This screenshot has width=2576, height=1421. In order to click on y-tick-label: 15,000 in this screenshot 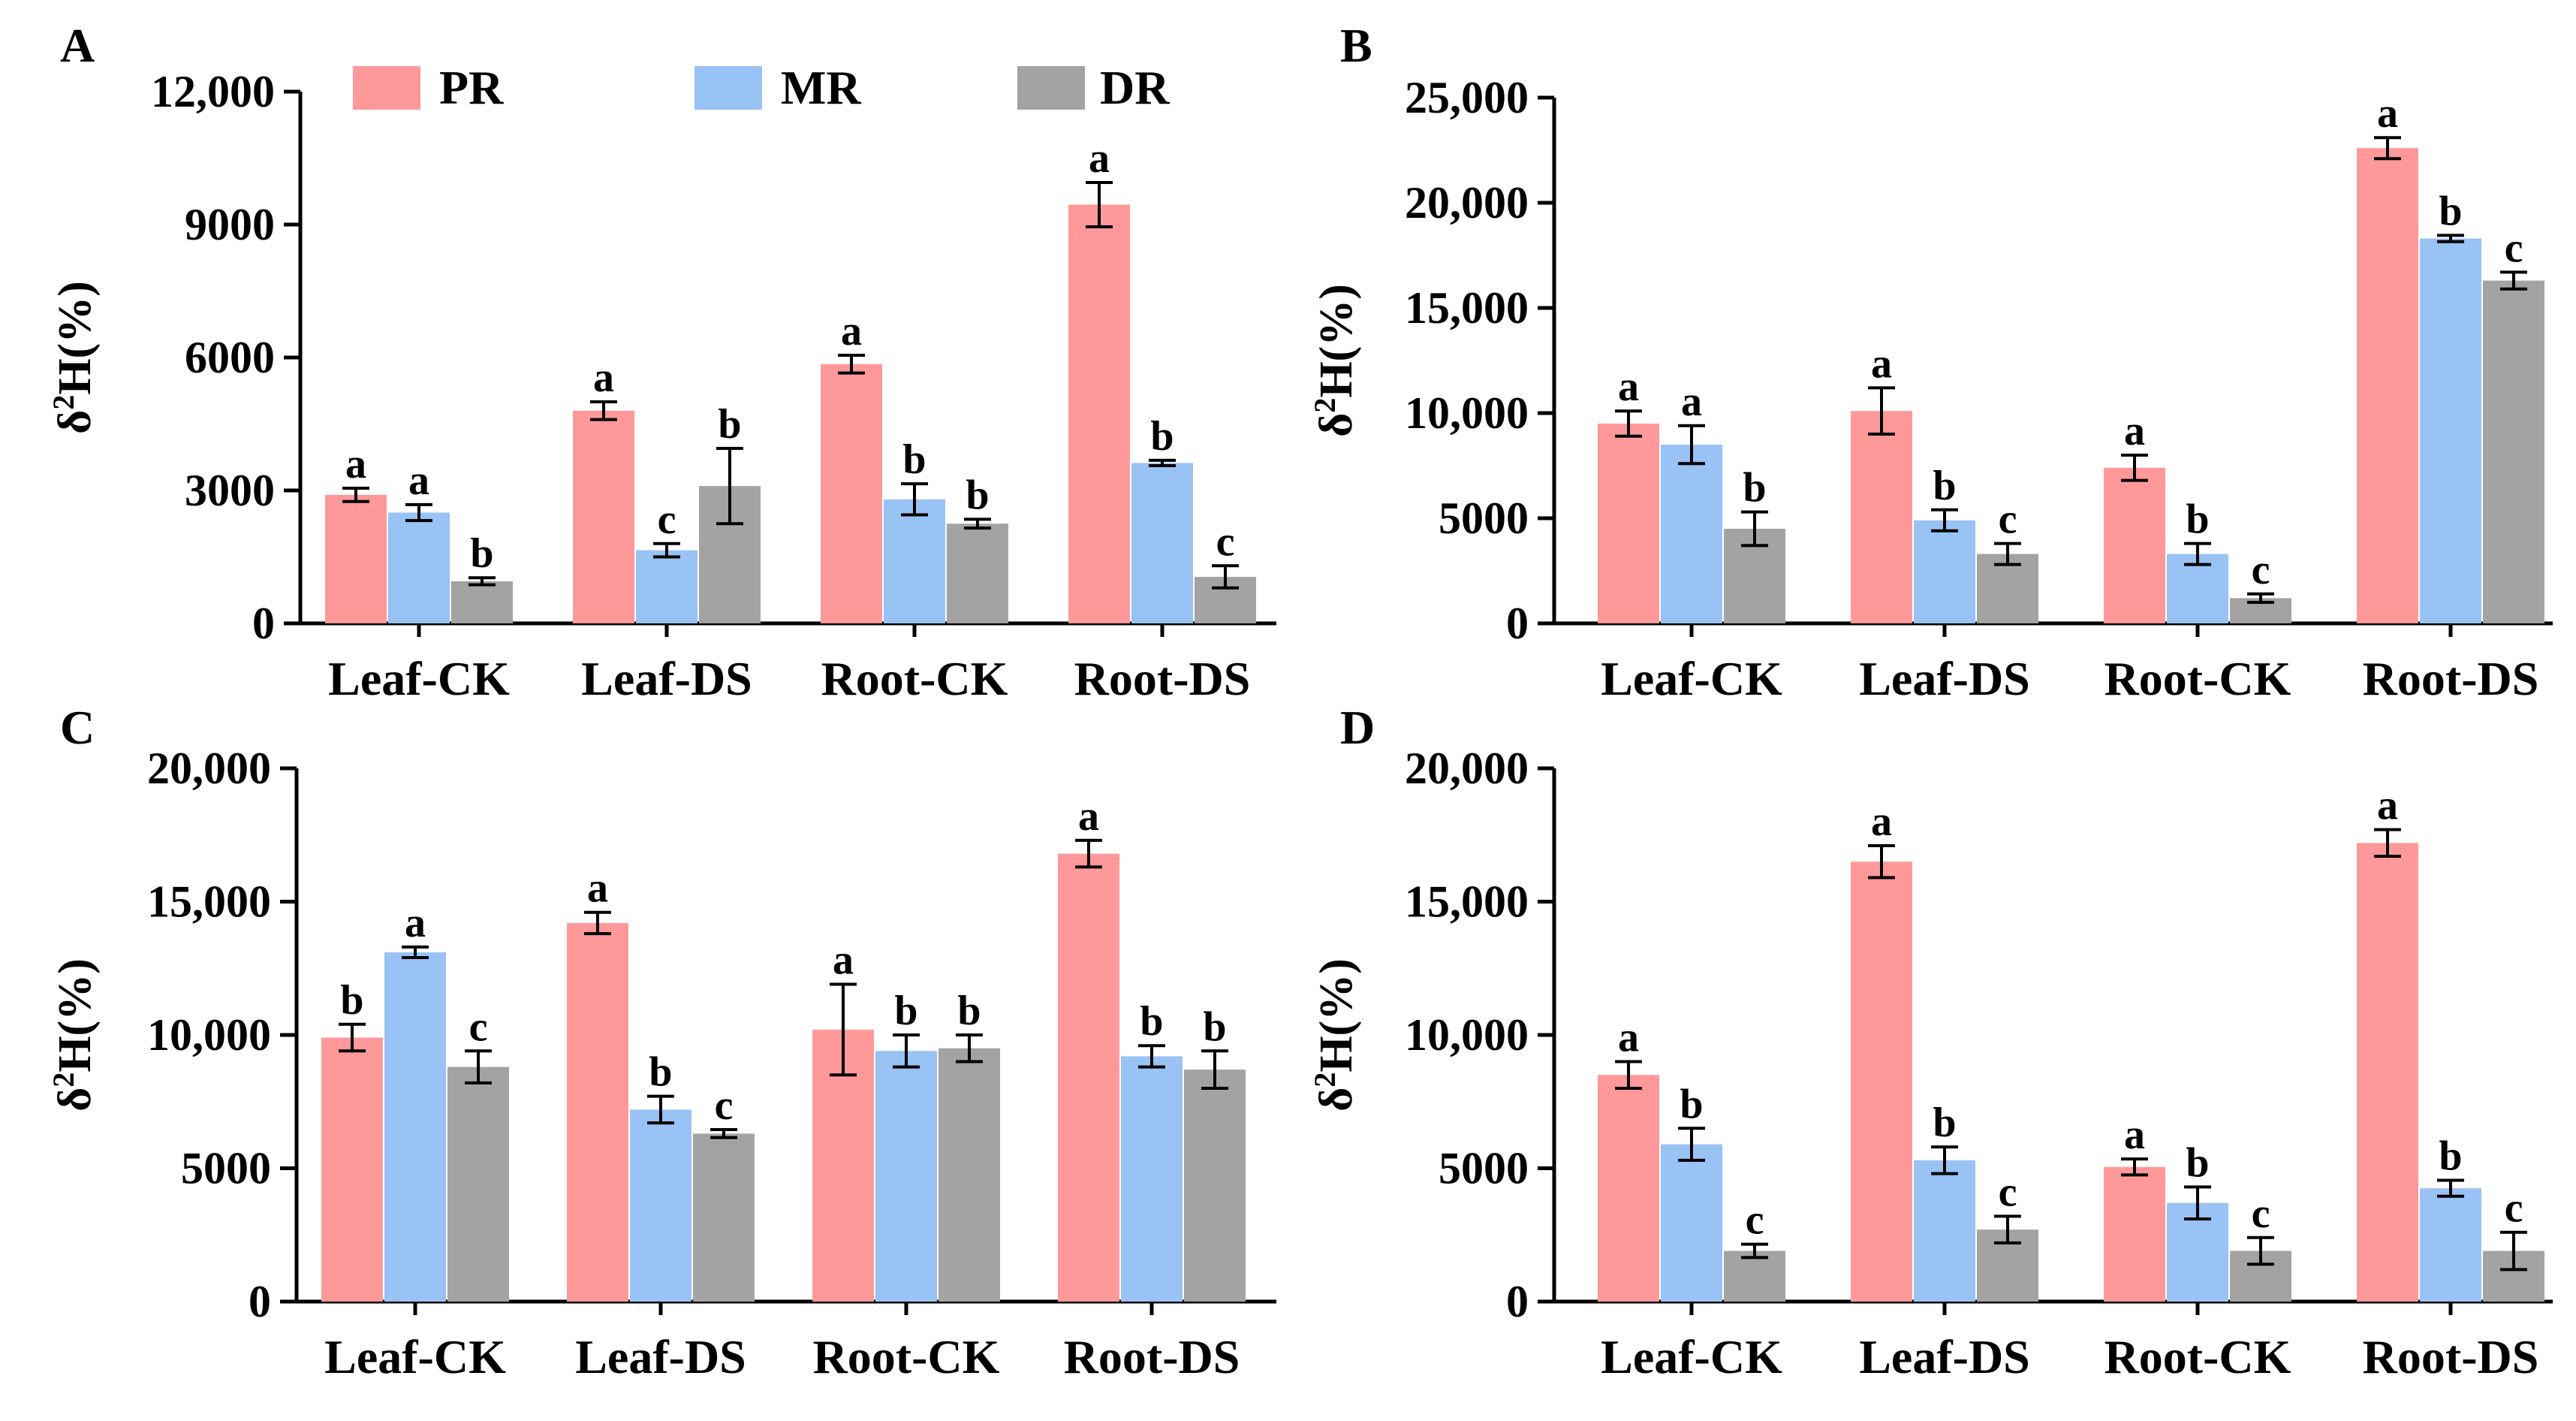, I will do `click(1467, 308)`.